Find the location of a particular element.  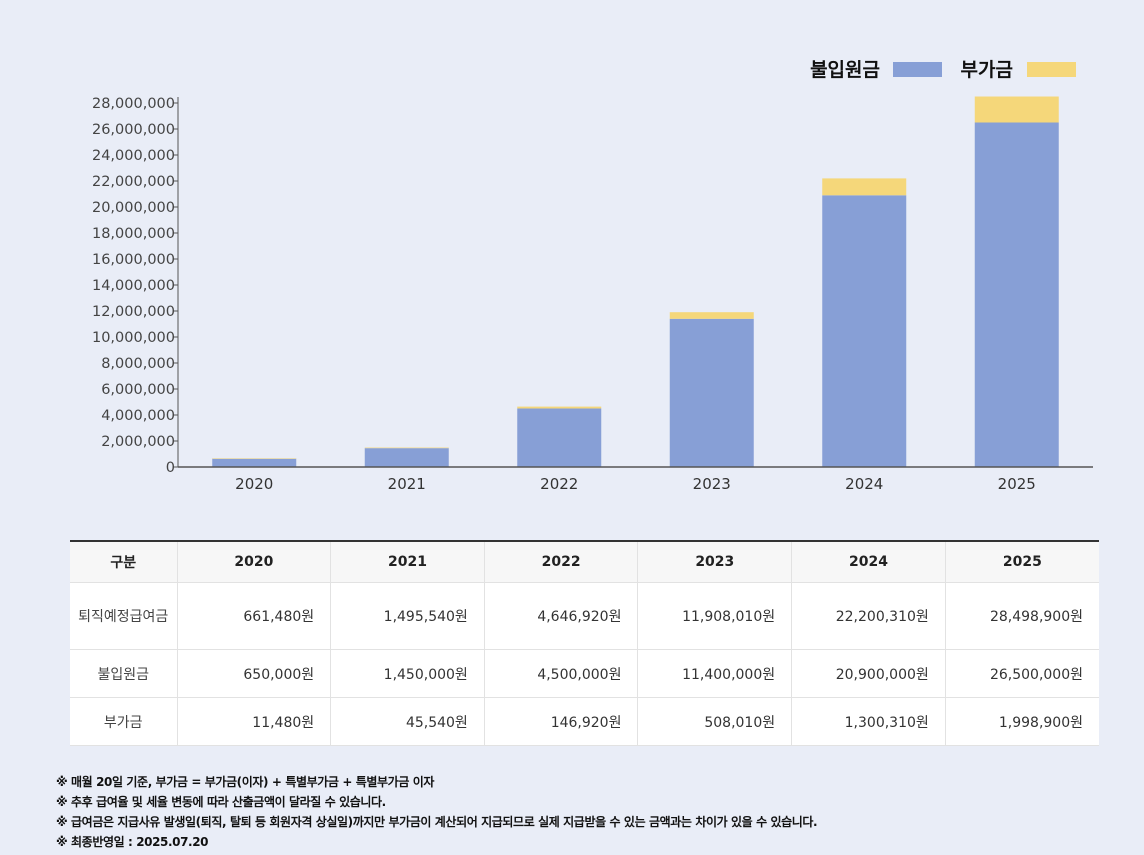

bar-additional-2024 is located at coordinates (864, 187).